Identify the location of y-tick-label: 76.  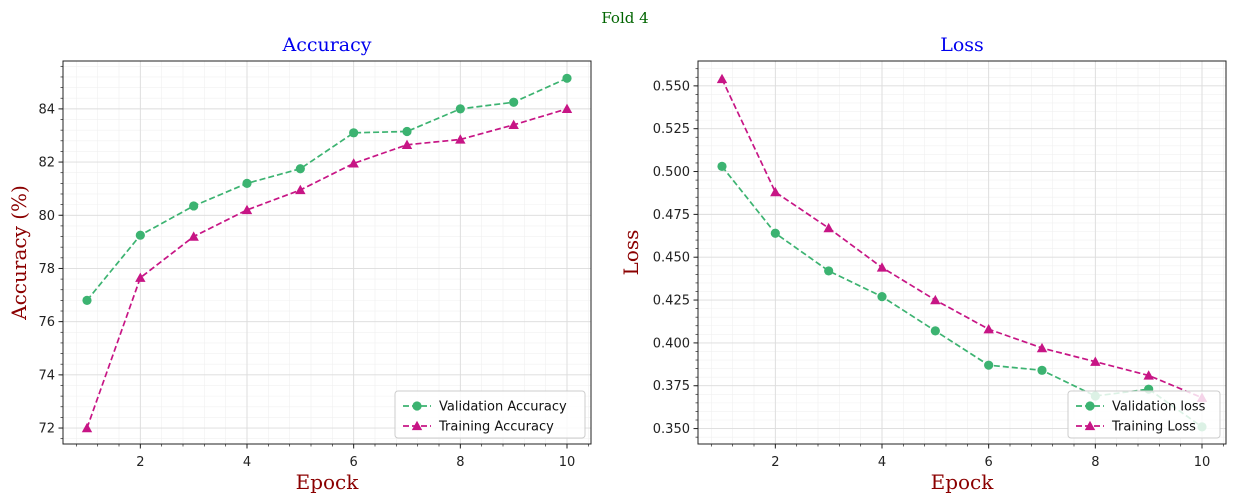
(46, 322).